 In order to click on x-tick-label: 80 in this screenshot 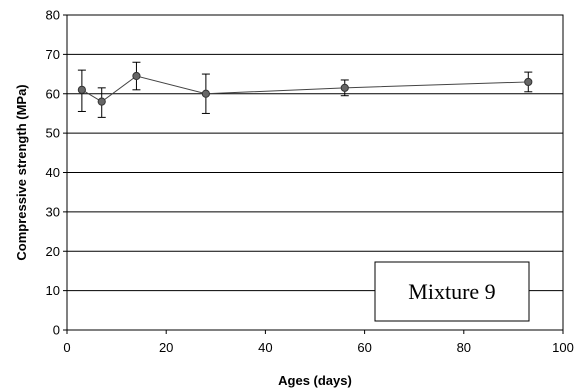, I will do `click(464, 347)`.